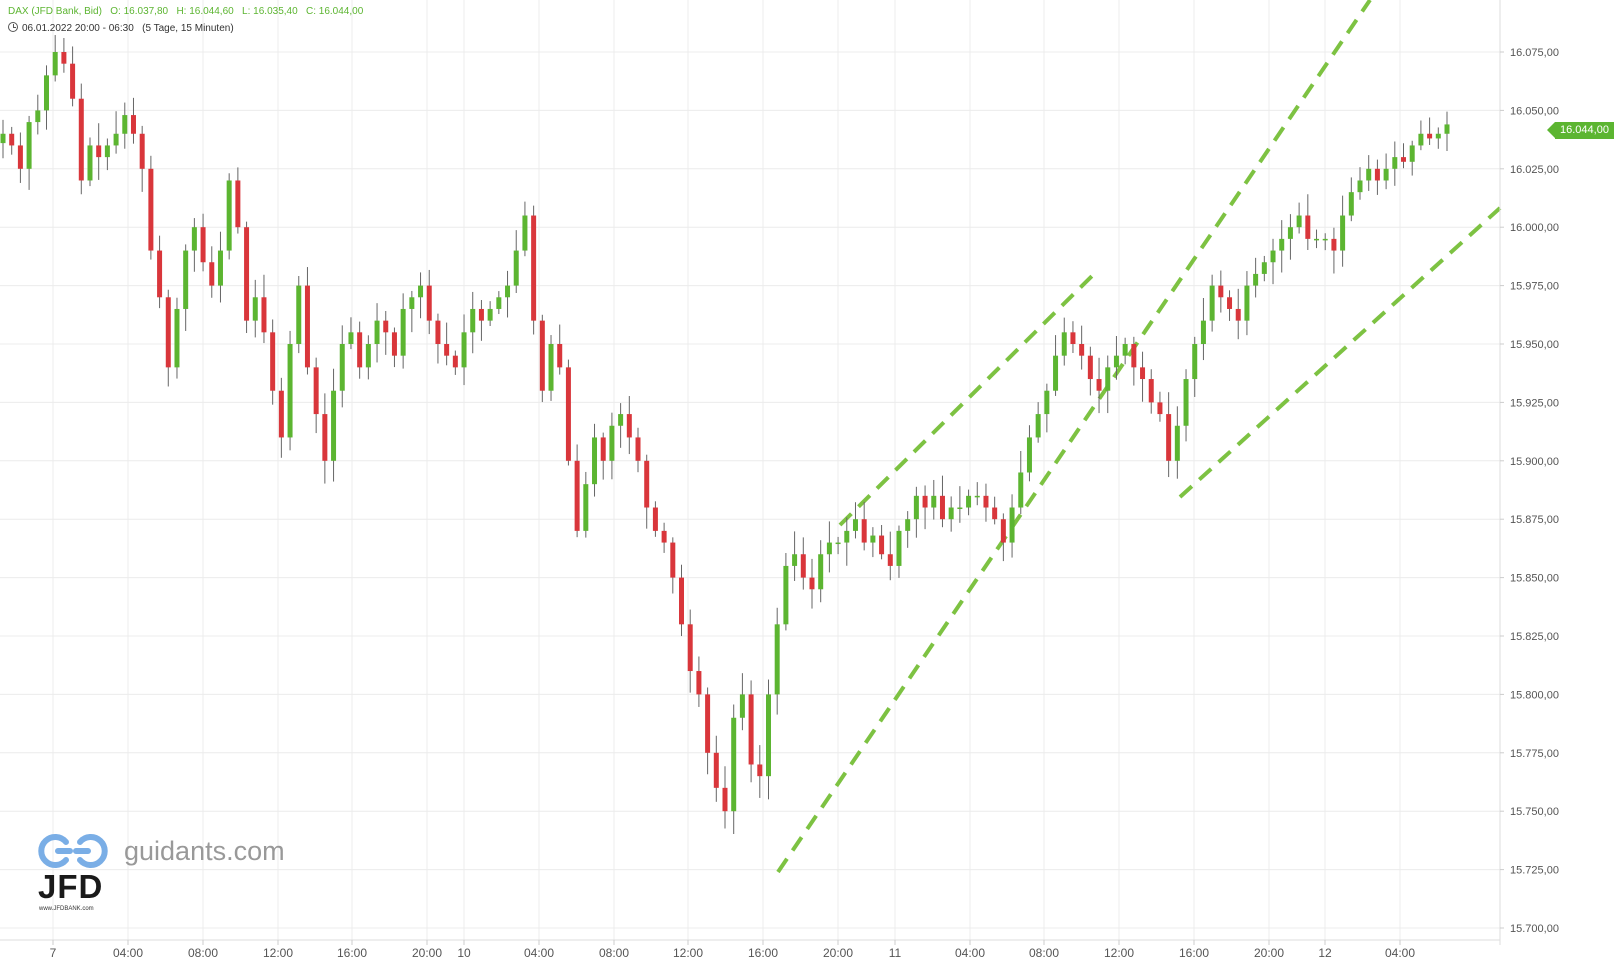 Image resolution: width=1623 pixels, height=973 pixels. What do you see at coordinates (66, 909) in the screenshot?
I see `watermark-url: www.JFDBANK.com` at bounding box center [66, 909].